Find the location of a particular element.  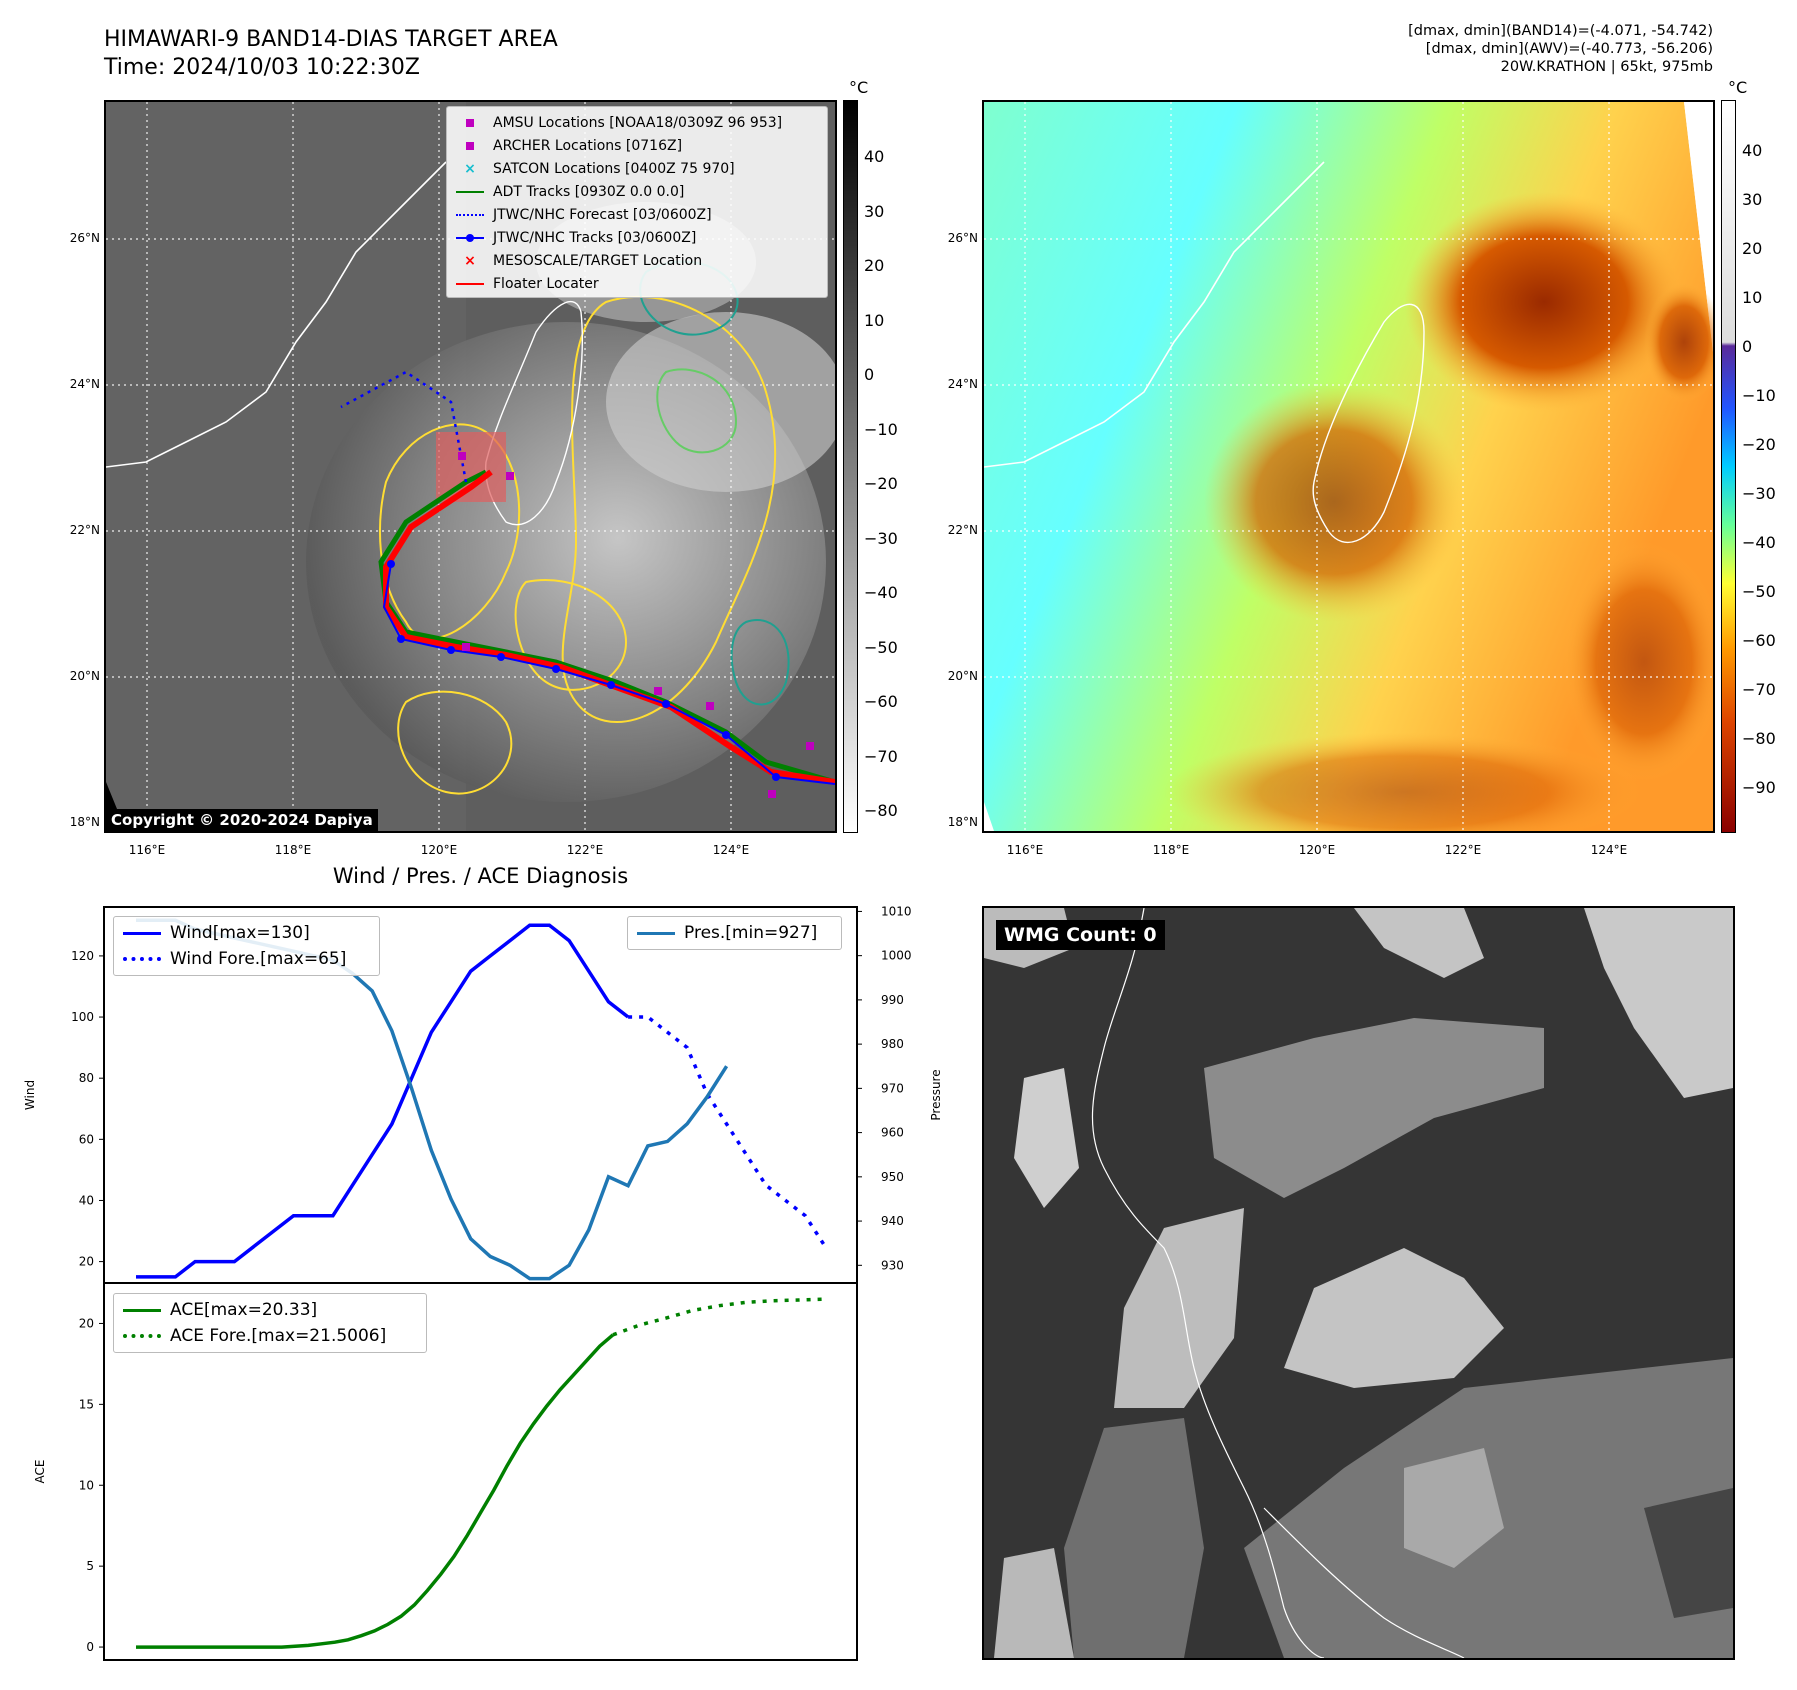

meta-line-2: [dmax, dmin](AWV)=(-40.773, -56.206) is located at coordinates (1569, 49).